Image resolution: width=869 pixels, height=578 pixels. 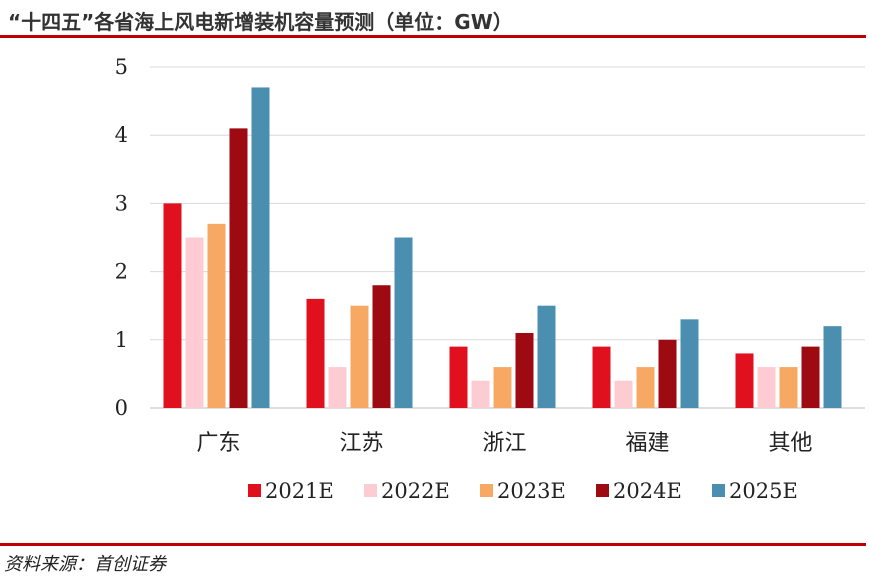 What do you see at coordinates (433, 544) in the screenshot?
I see `footer-rule` at bounding box center [433, 544].